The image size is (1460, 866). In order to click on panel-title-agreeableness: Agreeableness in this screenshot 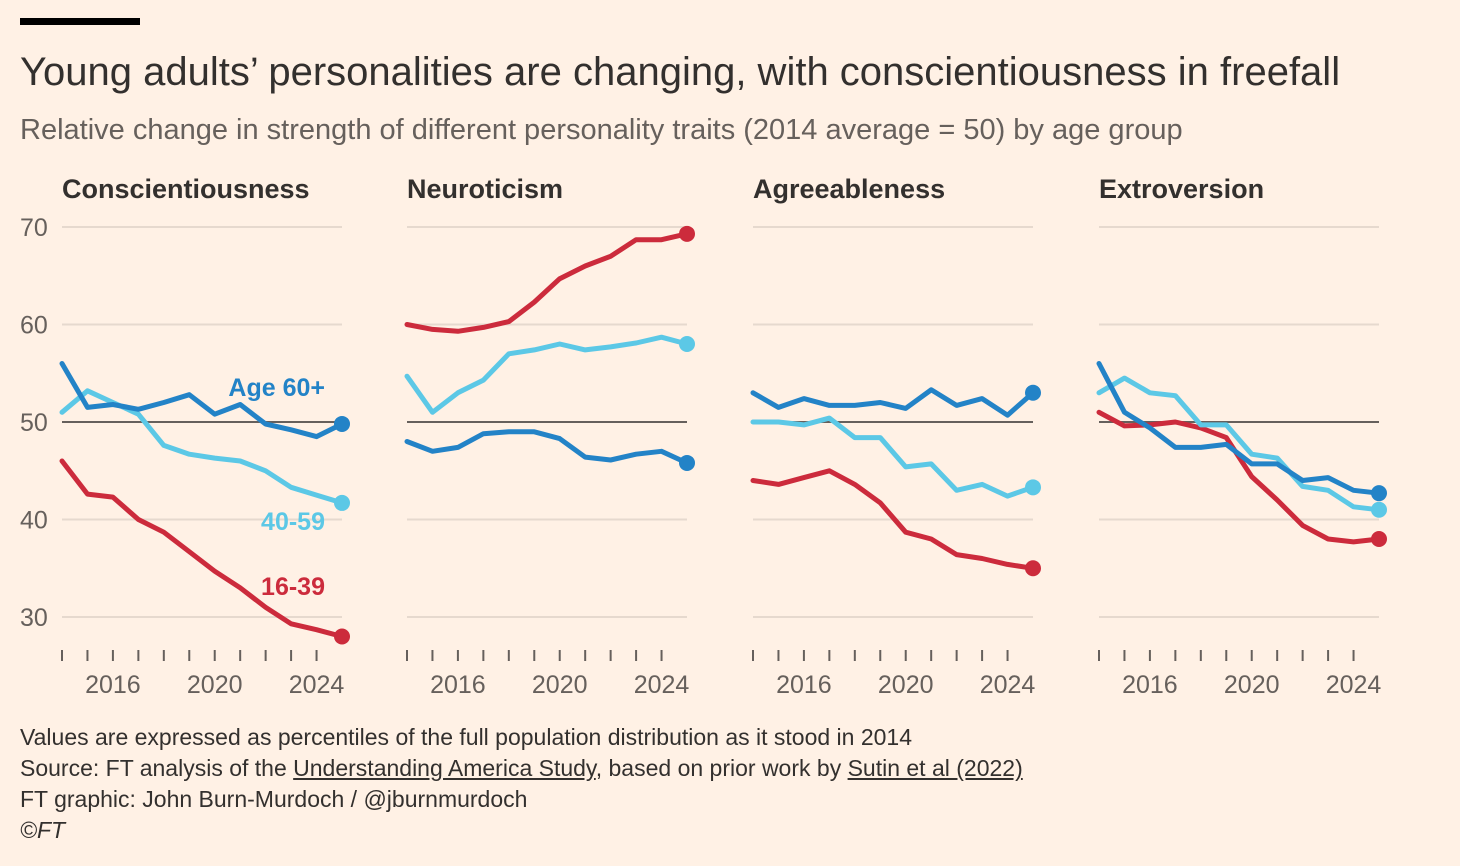, I will do `click(849, 189)`.